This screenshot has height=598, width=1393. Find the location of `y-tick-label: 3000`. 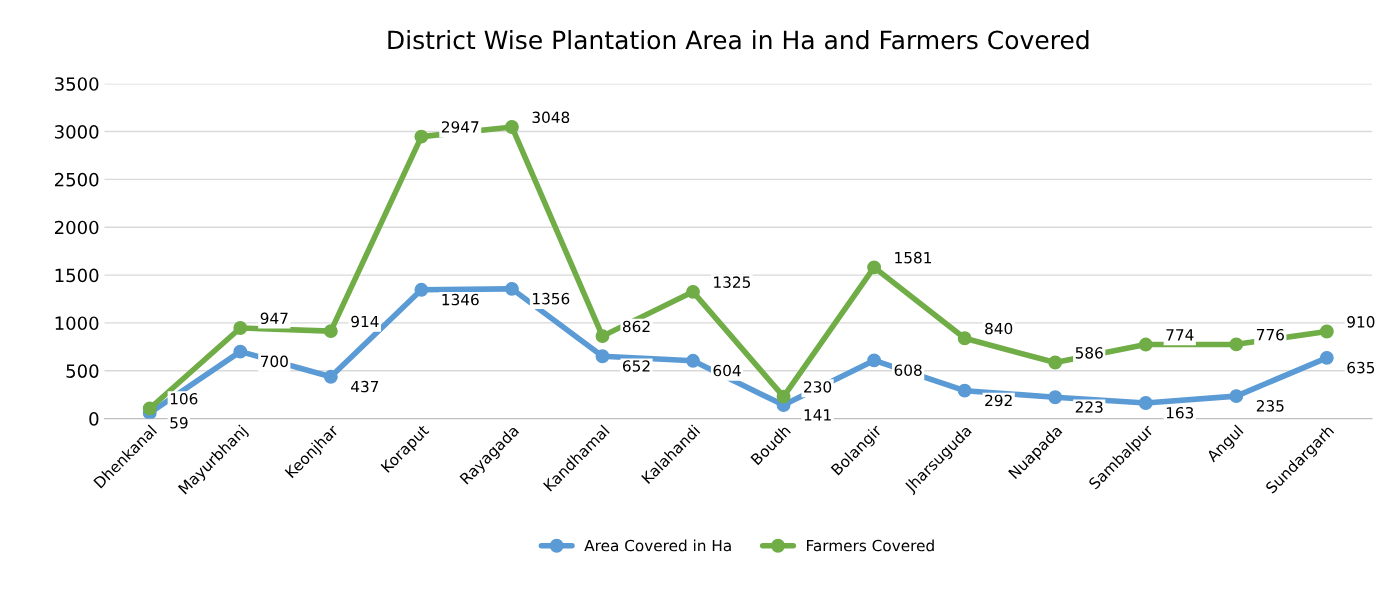

y-tick-label: 3000 is located at coordinates (77, 132).